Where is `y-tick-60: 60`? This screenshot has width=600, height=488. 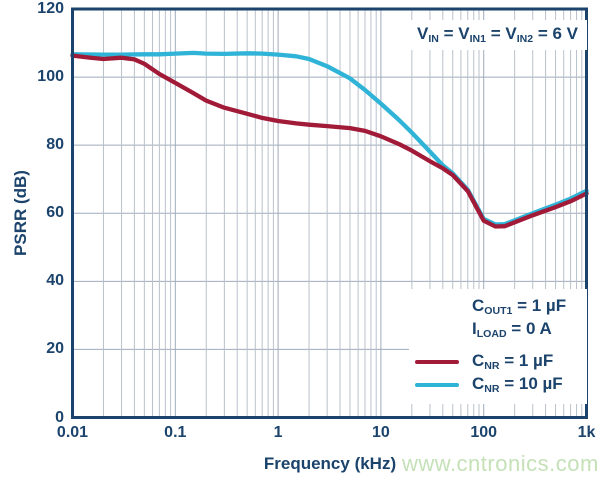 y-tick-60: 60 is located at coordinates (55, 213).